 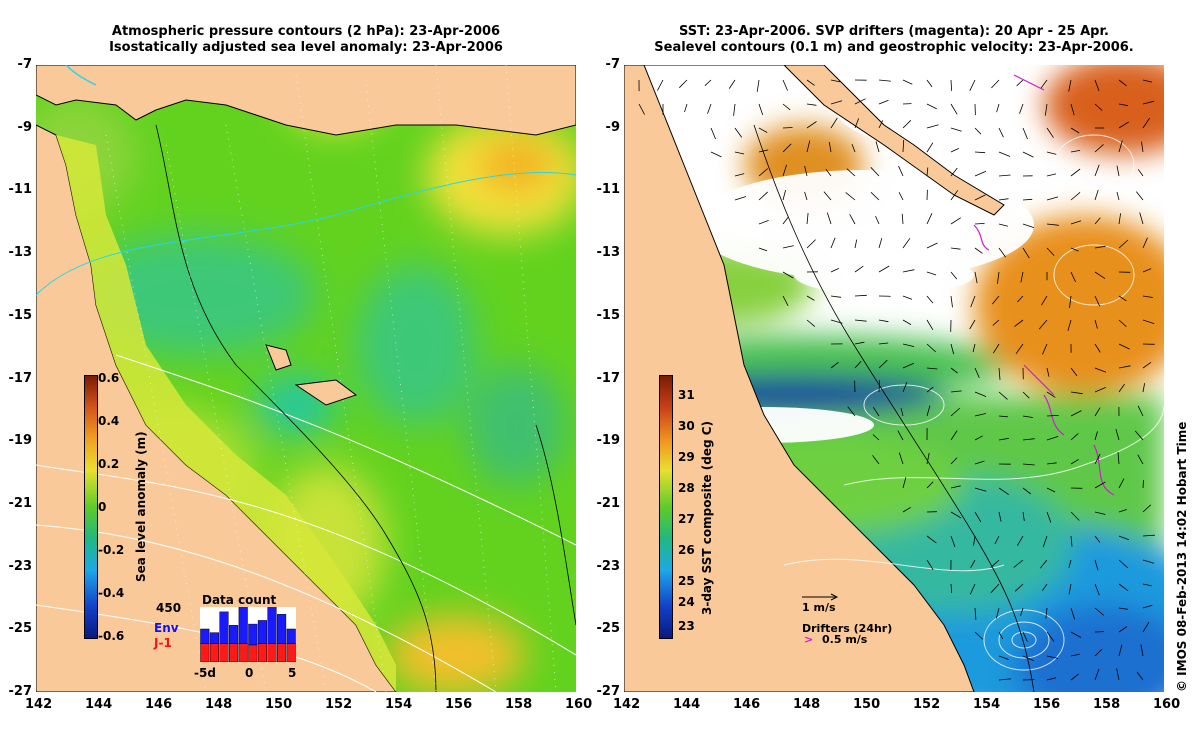 What do you see at coordinates (686, 519) in the screenshot?
I see `sst-tick: 27` at bounding box center [686, 519].